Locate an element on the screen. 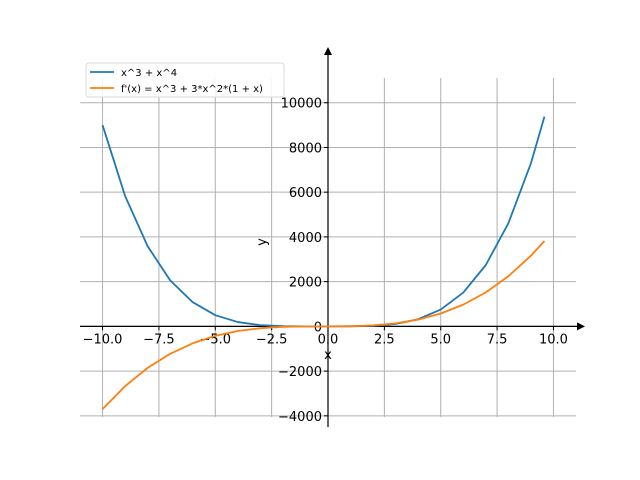 The width and height of the screenshot is (640, 480). y-tick-label: 2000 is located at coordinates (305, 283).